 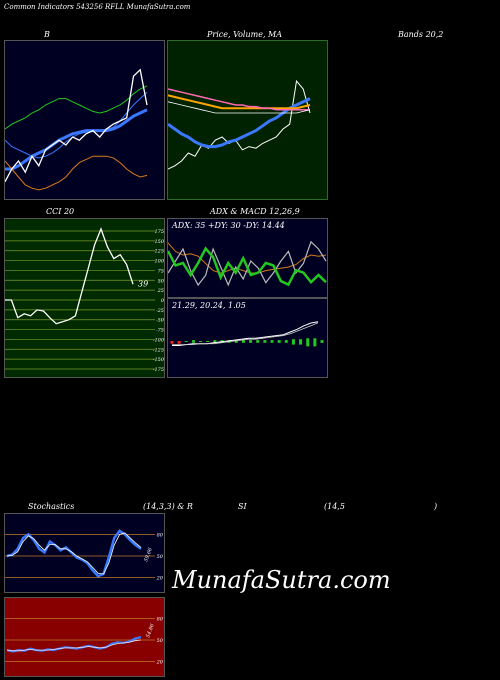 I want to click on cci-line, so click(x=69, y=276).